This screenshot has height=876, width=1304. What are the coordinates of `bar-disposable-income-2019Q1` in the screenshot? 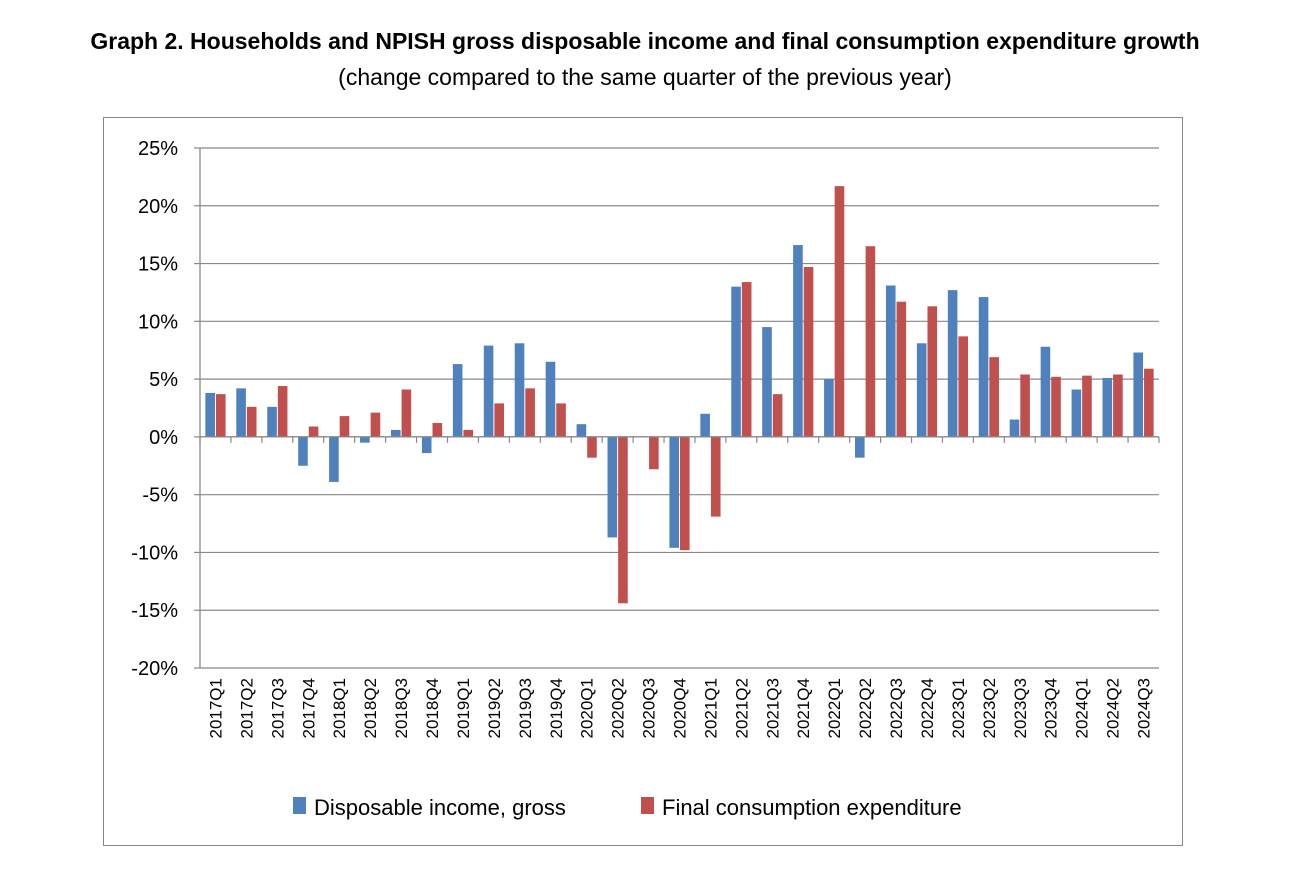 It's located at (457, 400).